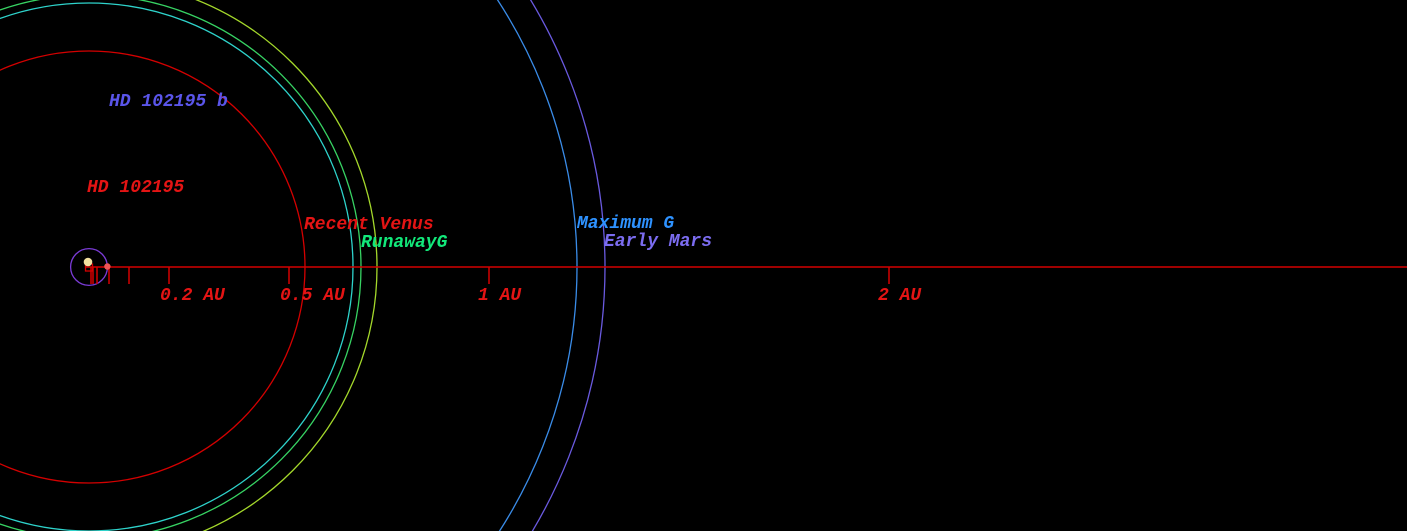 The height and width of the screenshot is (531, 1407). I want to click on hz-label-maximum-greenhouse: Maximum G, so click(626, 224).